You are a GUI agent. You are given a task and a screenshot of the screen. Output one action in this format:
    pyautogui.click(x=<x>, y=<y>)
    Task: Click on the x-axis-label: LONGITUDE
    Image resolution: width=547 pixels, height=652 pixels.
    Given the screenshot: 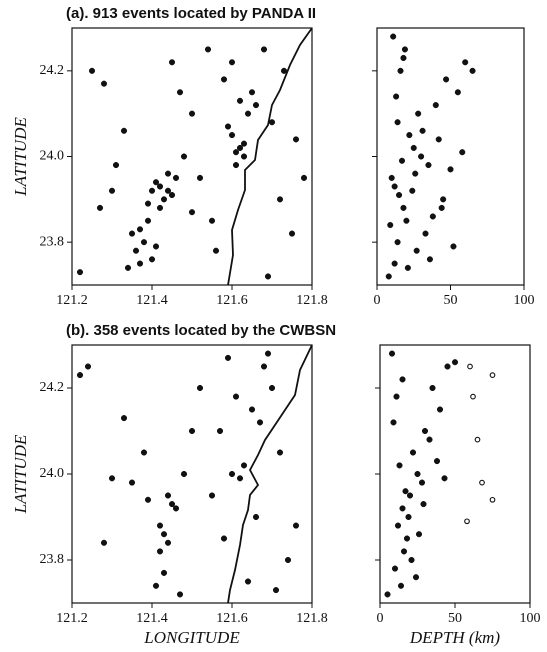 What is the action you would take?
    pyautogui.click(x=191, y=637)
    